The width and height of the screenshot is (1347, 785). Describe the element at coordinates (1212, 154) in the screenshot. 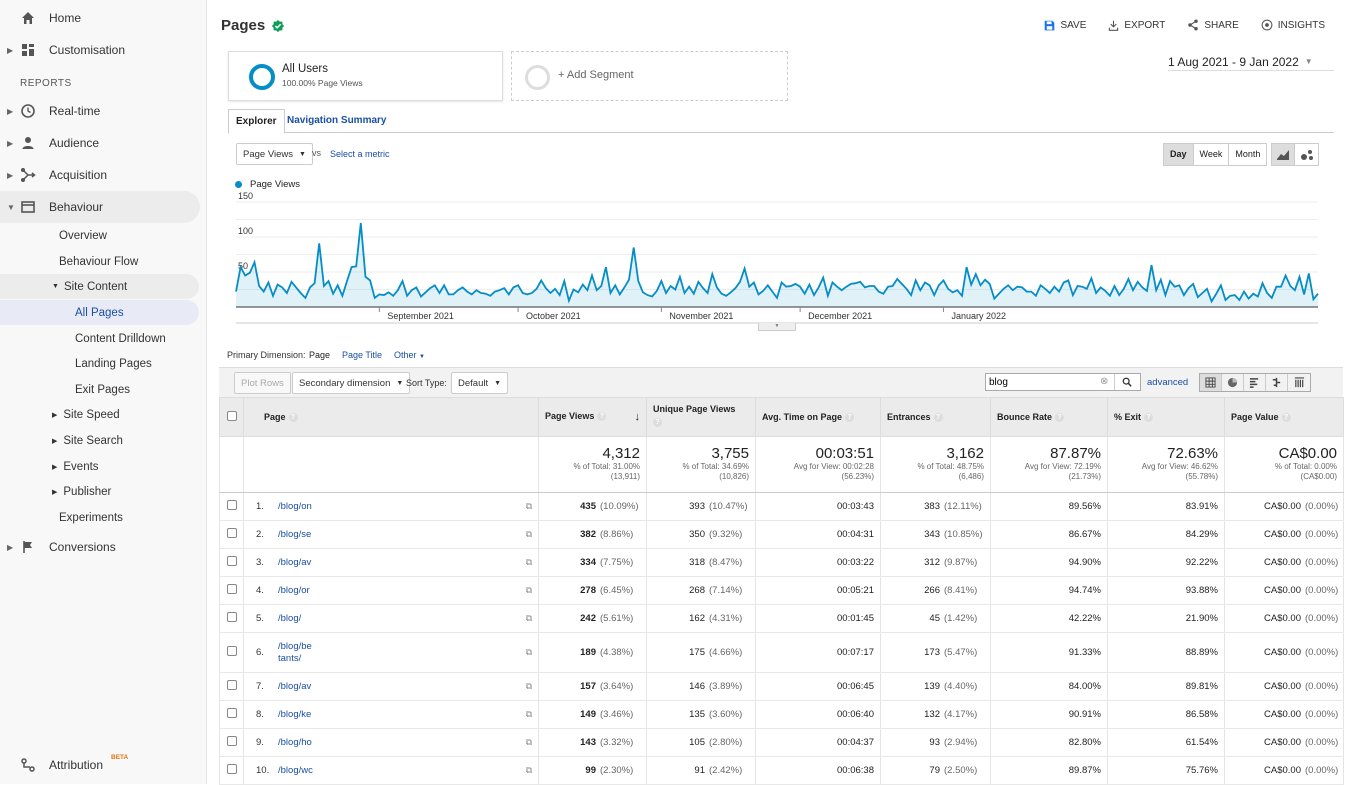

I see `week-button: Week` at that location.